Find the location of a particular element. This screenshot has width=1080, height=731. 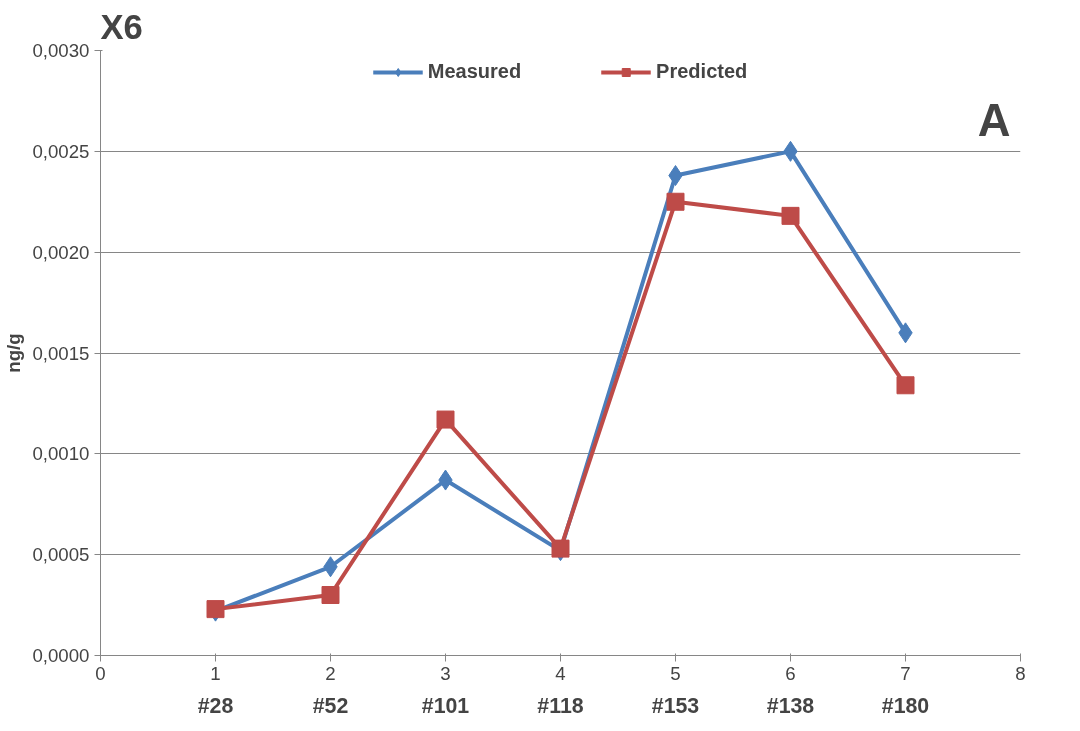

x-tick-label: 4 is located at coordinates (560, 673).